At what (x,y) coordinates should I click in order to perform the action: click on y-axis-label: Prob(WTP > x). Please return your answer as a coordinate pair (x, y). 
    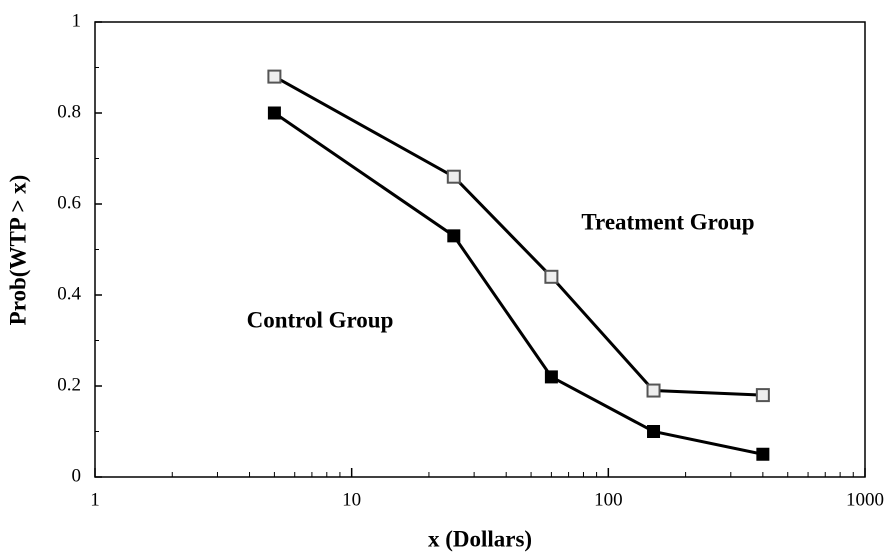
    Looking at the image, I should click on (17, 250).